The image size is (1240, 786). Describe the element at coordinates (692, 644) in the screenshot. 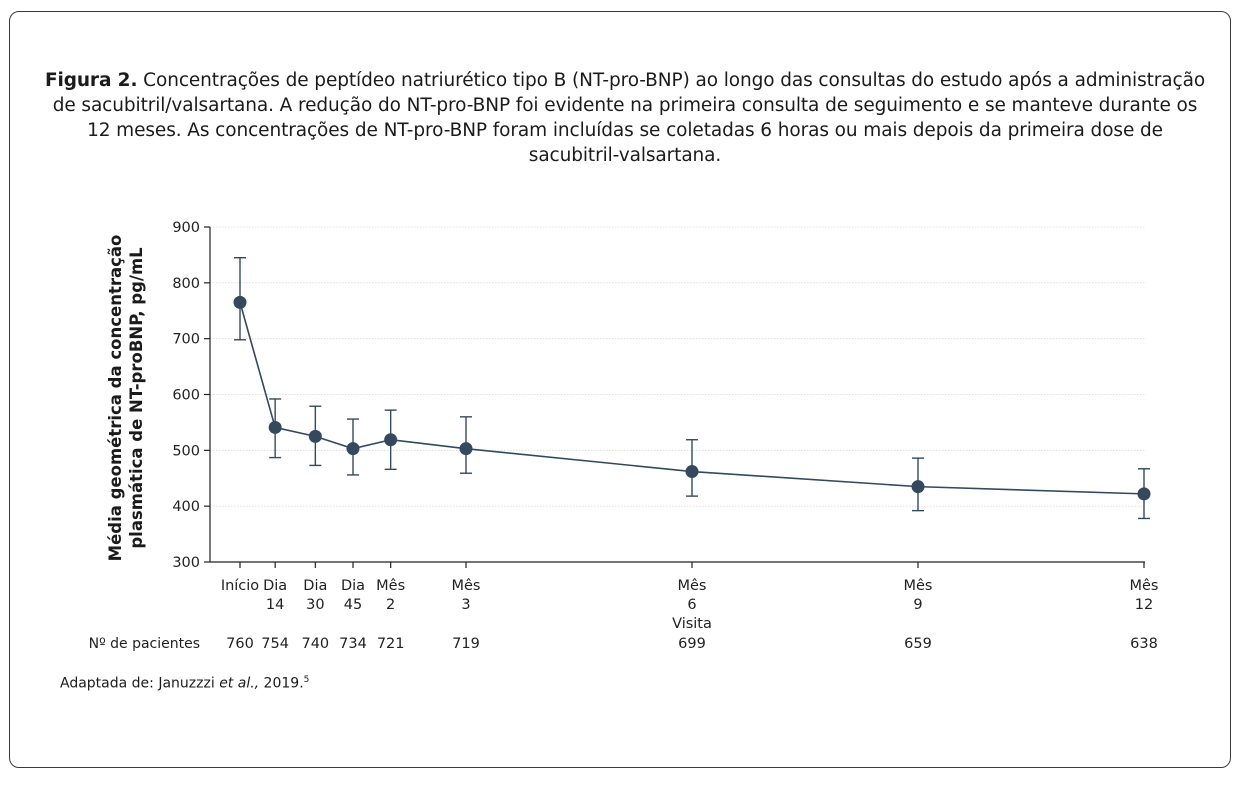

I see `patients-count-6: 699` at that location.